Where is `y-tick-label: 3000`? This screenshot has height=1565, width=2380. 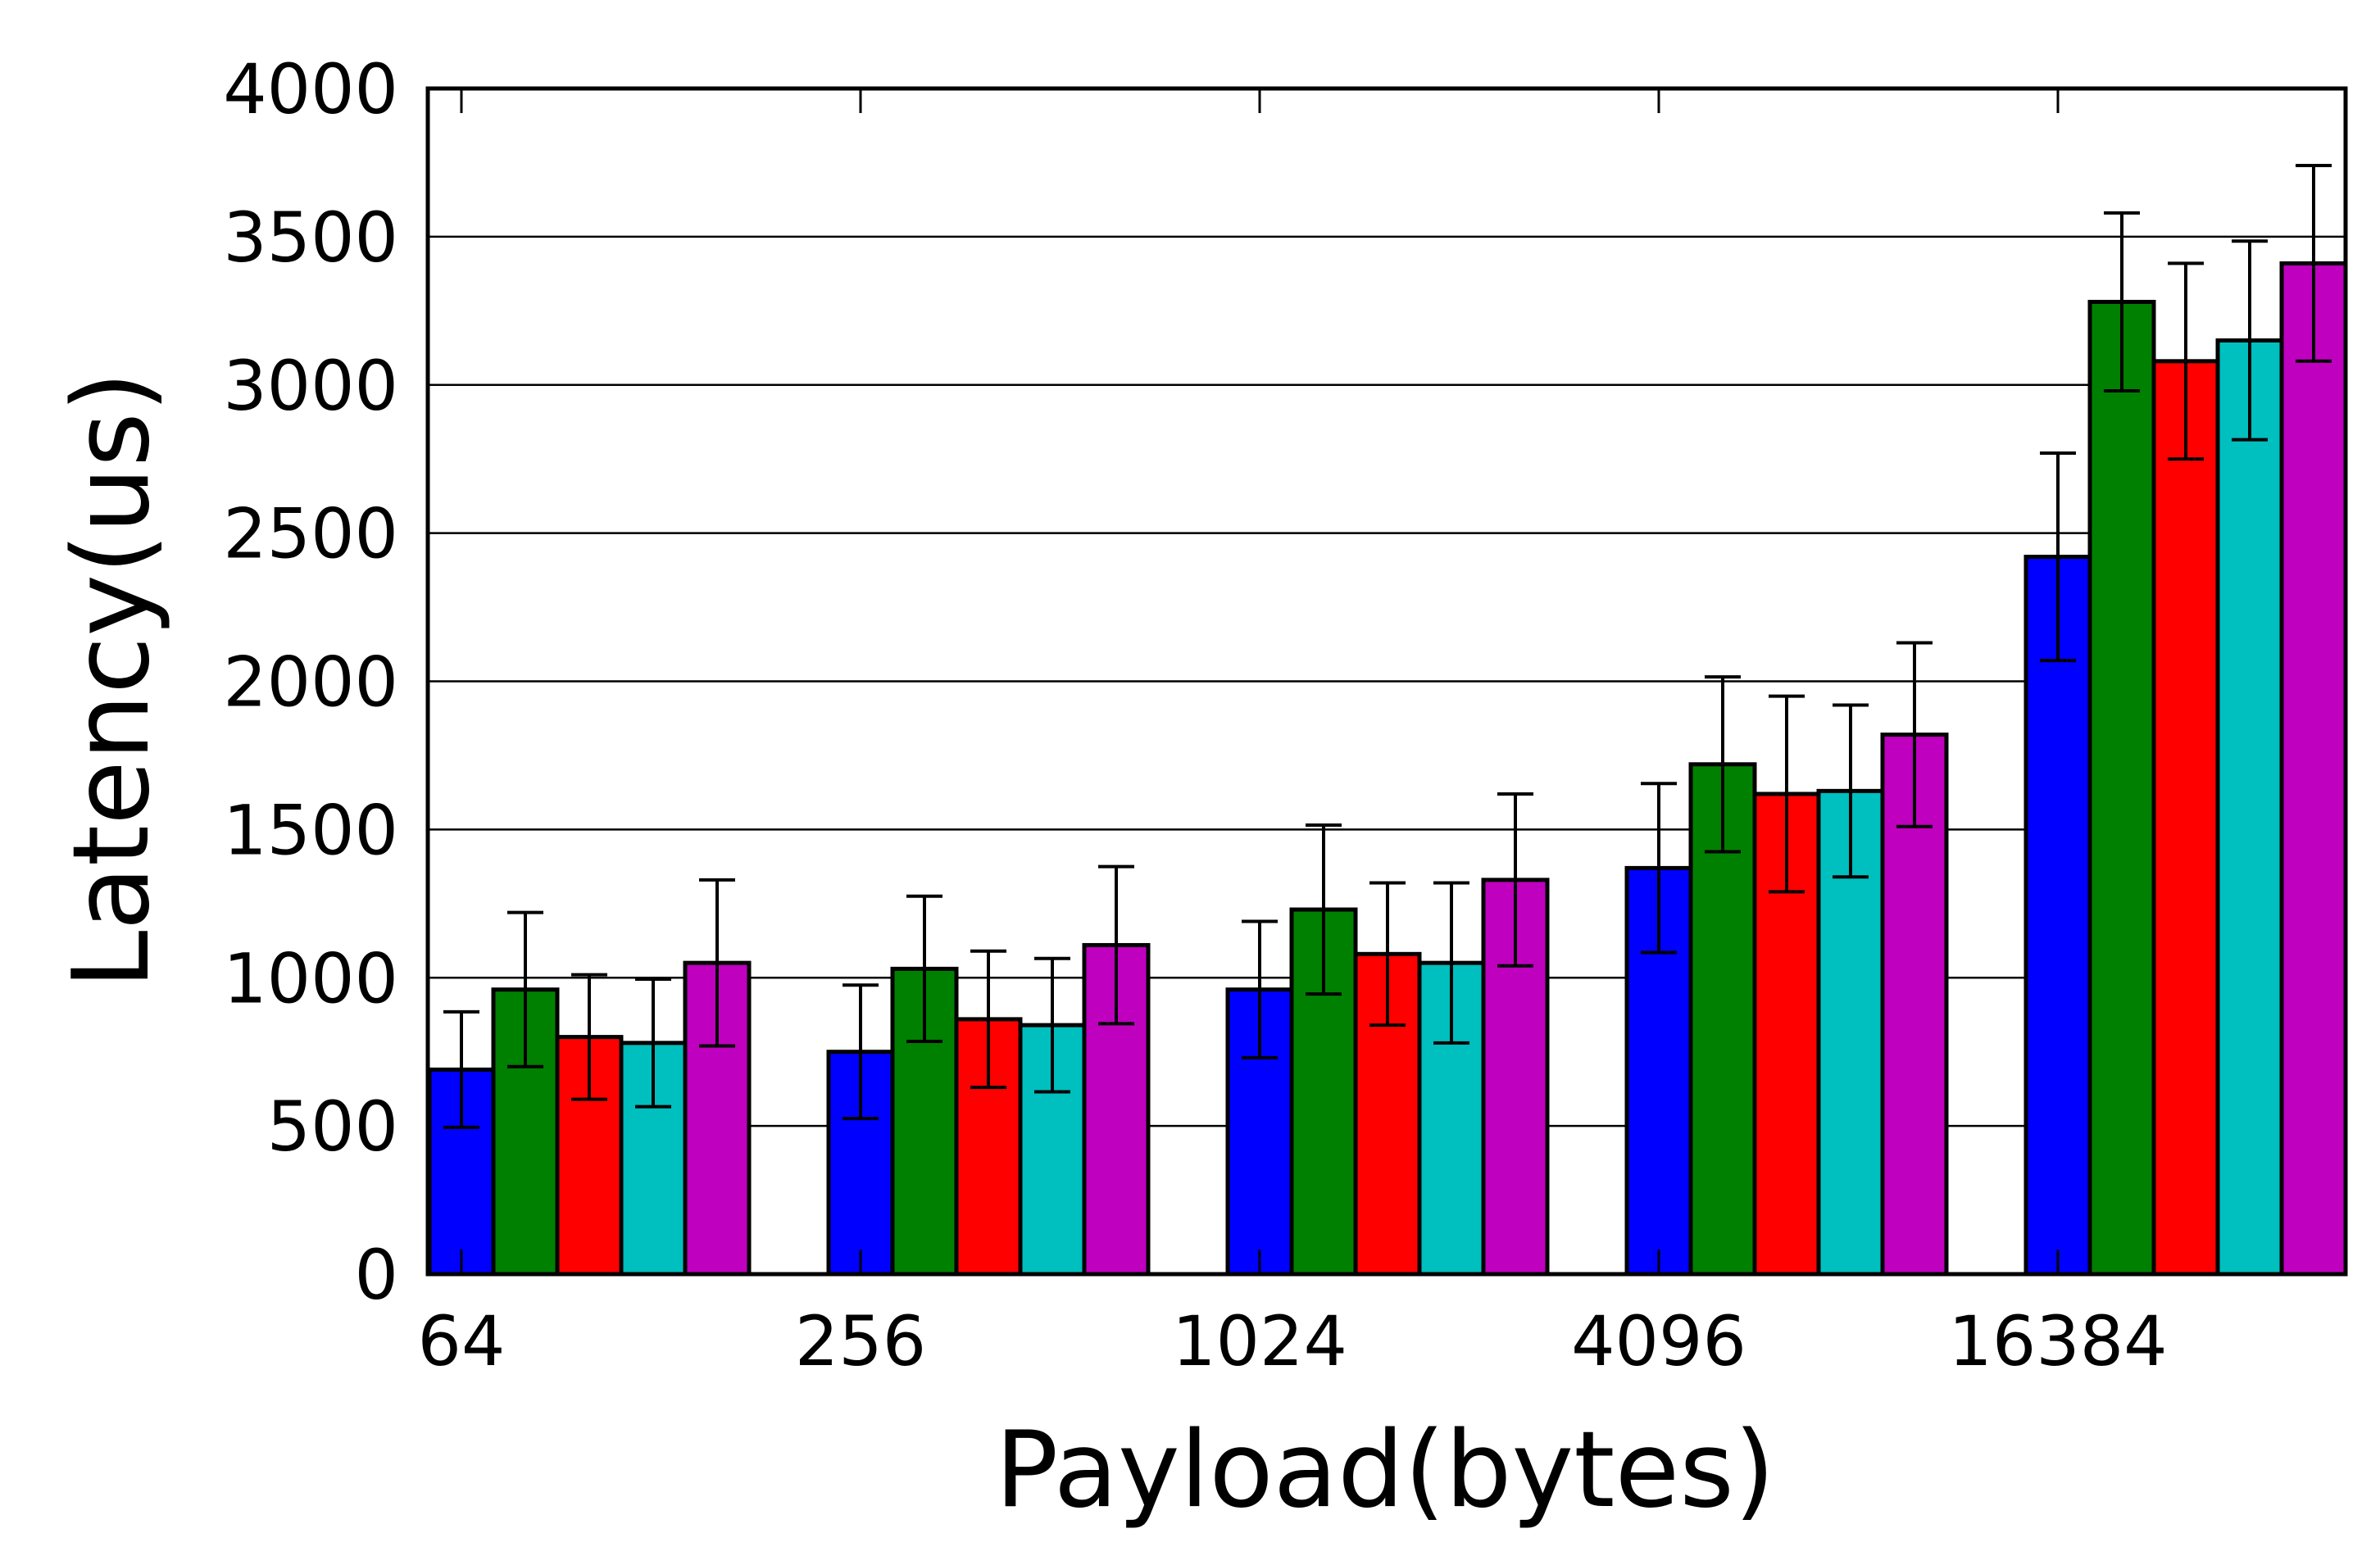
y-tick-label: 3000 is located at coordinates (311, 386).